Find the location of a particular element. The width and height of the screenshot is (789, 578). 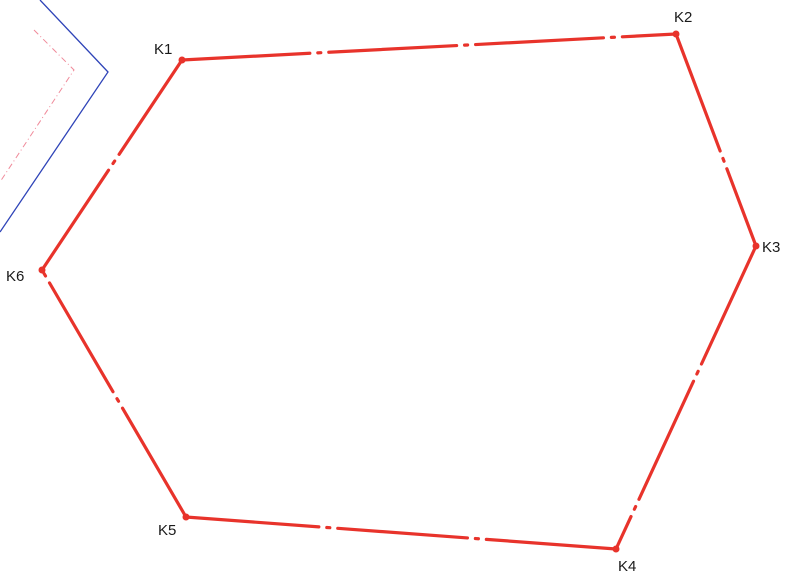

vertex-marker-k4 is located at coordinates (616, 549).